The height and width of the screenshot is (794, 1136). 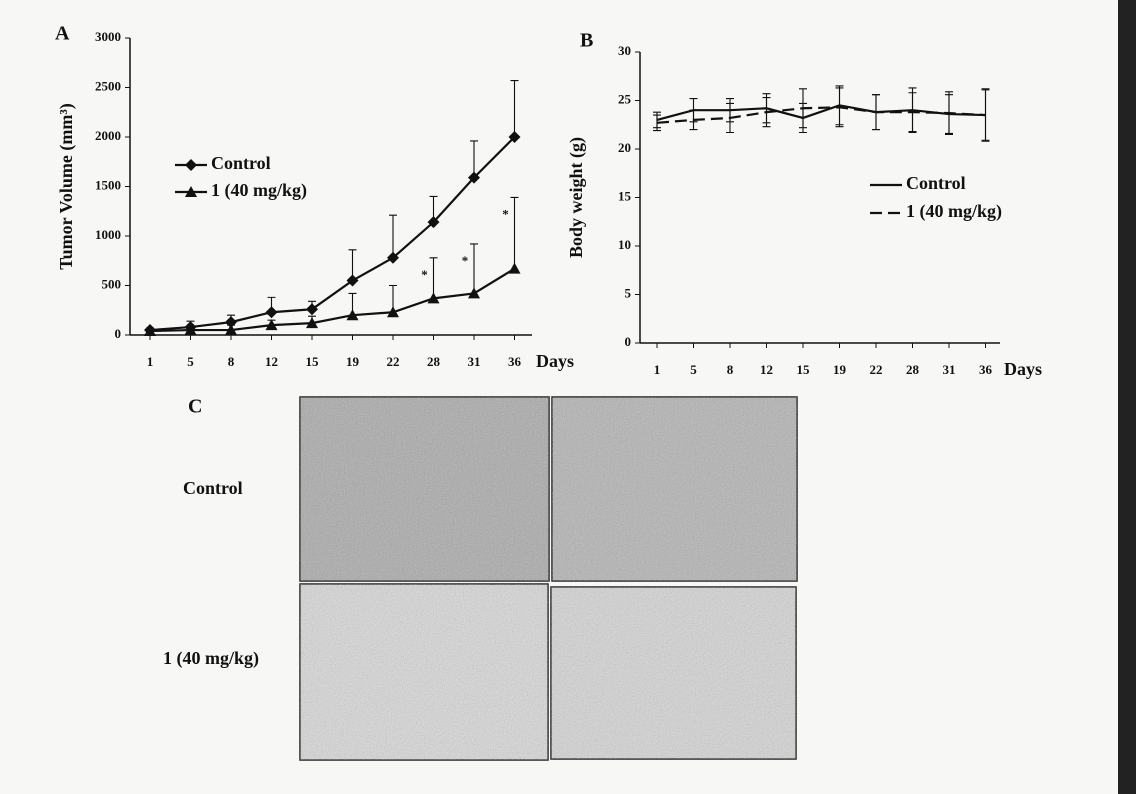 I want to click on y-tick-label: 10, so click(x=624, y=244).